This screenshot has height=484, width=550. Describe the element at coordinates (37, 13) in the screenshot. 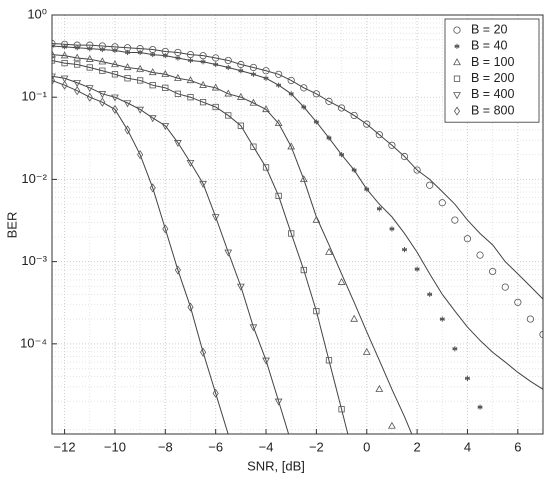

I see `y-tick-label: 10⁰` at that location.